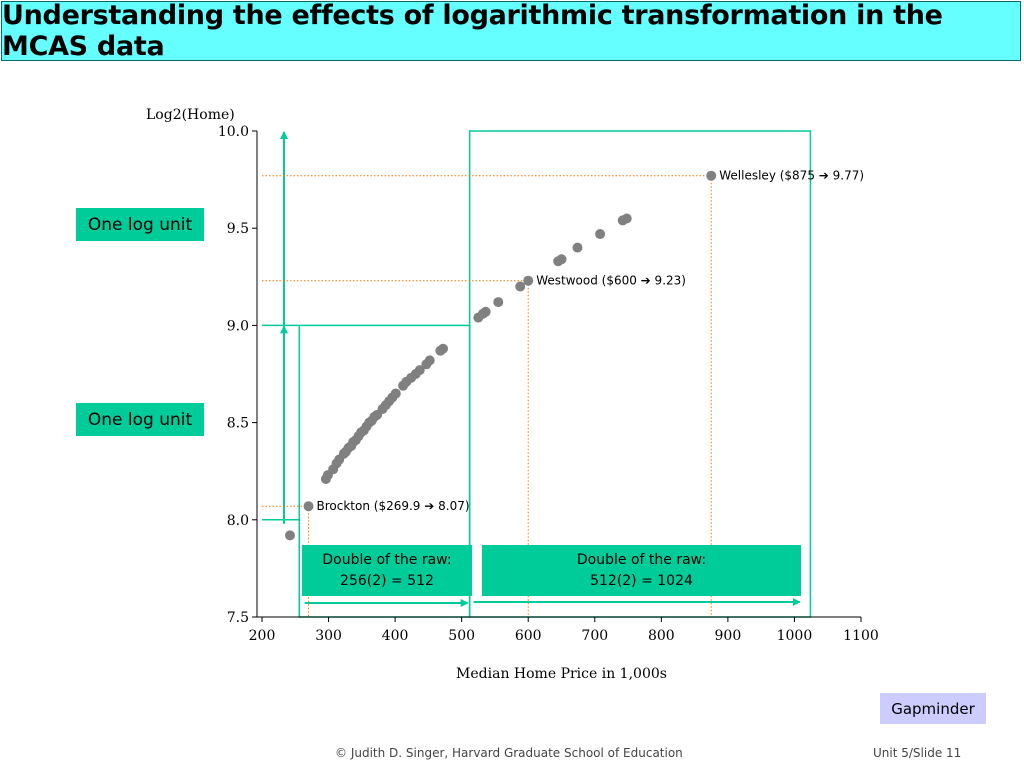 The image size is (1024, 768). Describe the element at coordinates (661, 636) in the screenshot. I see `x-tick-label: 800` at that location.